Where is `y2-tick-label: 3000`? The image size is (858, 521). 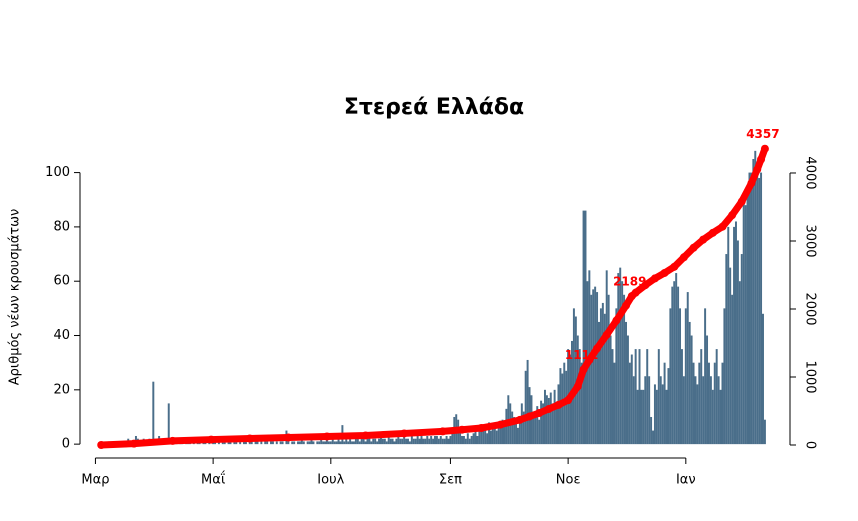
y2-tick-label: 3000 is located at coordinates (810, 240).